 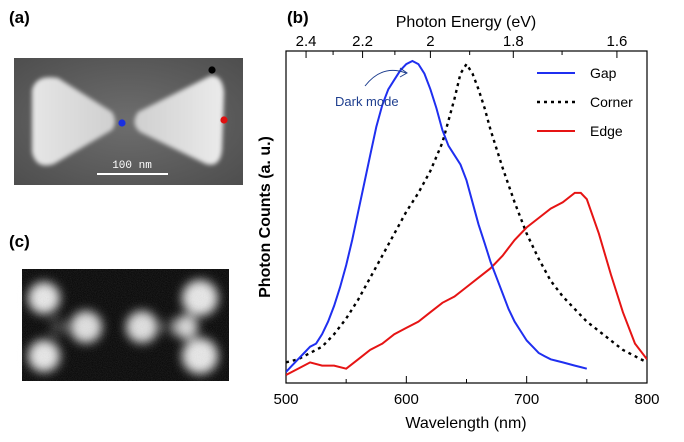 I want to click on edge-marker, so click(x=224, y=120).